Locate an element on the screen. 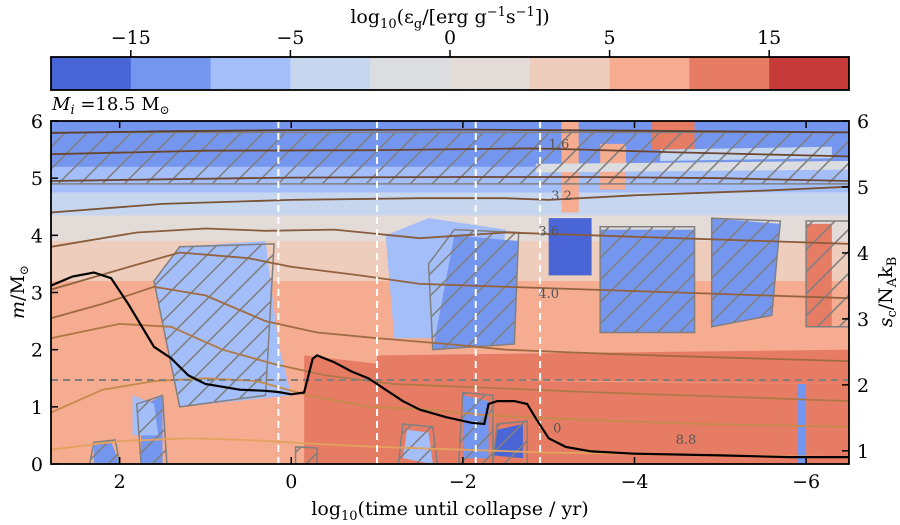 This screenshot has height=525, width=900. y-right-tick-label: 6 is located at coordinates (863, 122).